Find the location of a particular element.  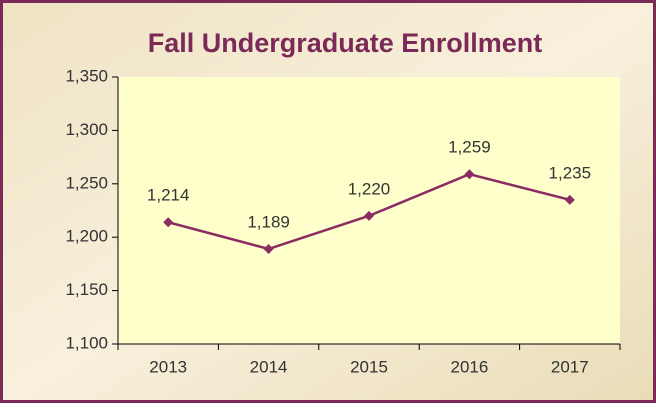

data-label: 1,189 is located at coordinates (268, 221).